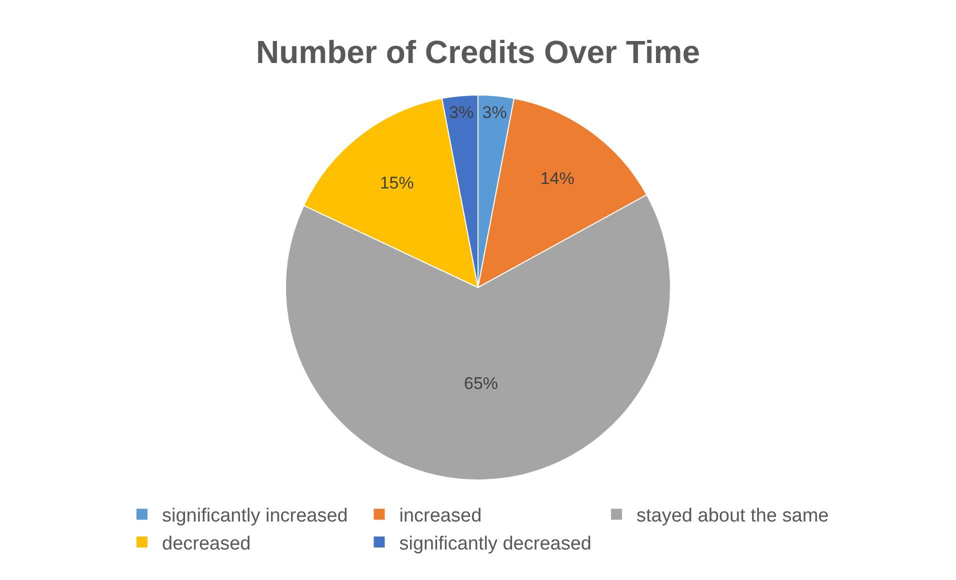 This screenshot has height=580, width=956. What do you see at coordinates (478, 52) in the screenshot?
I see `chart-title: Number of Credits Over Time` at bounding box center [478, 52].